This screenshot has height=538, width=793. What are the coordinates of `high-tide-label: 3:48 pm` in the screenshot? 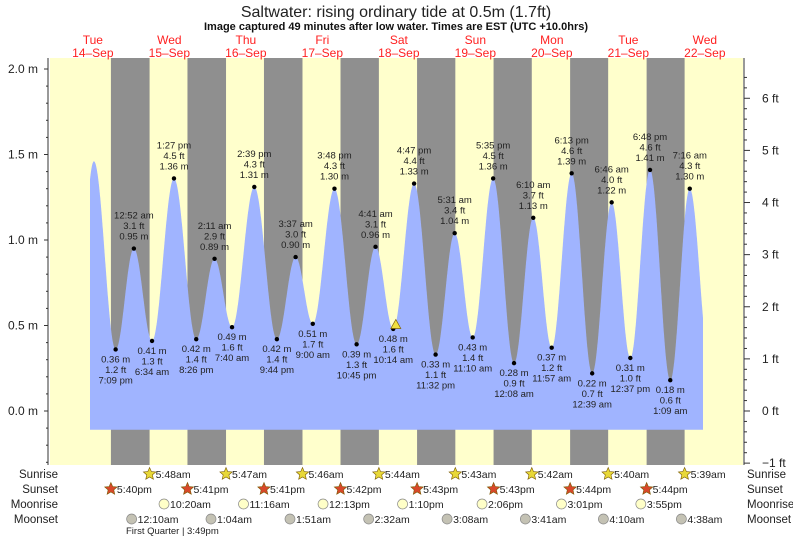 It's located at (334, 156).